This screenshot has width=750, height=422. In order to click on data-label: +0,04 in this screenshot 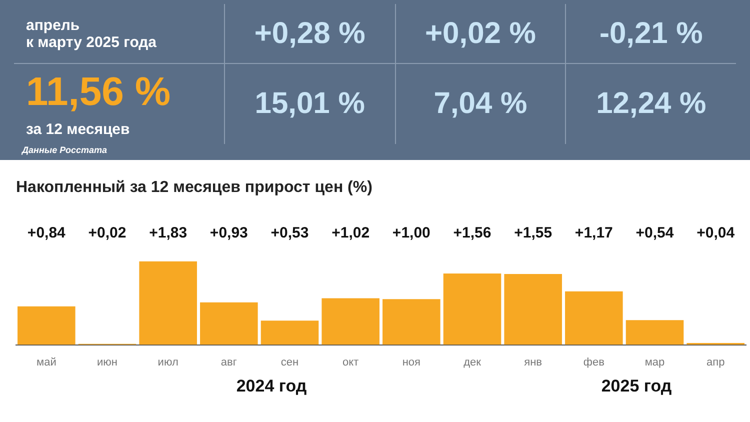, I will do `click(716, 233)`.